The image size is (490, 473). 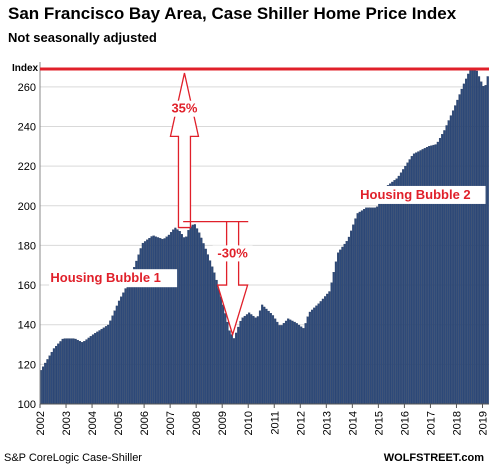 What do you see at coordinates (27, 246) in the screenshot?
I see `y-tick-label: 180` at bounding box center [27, 246].